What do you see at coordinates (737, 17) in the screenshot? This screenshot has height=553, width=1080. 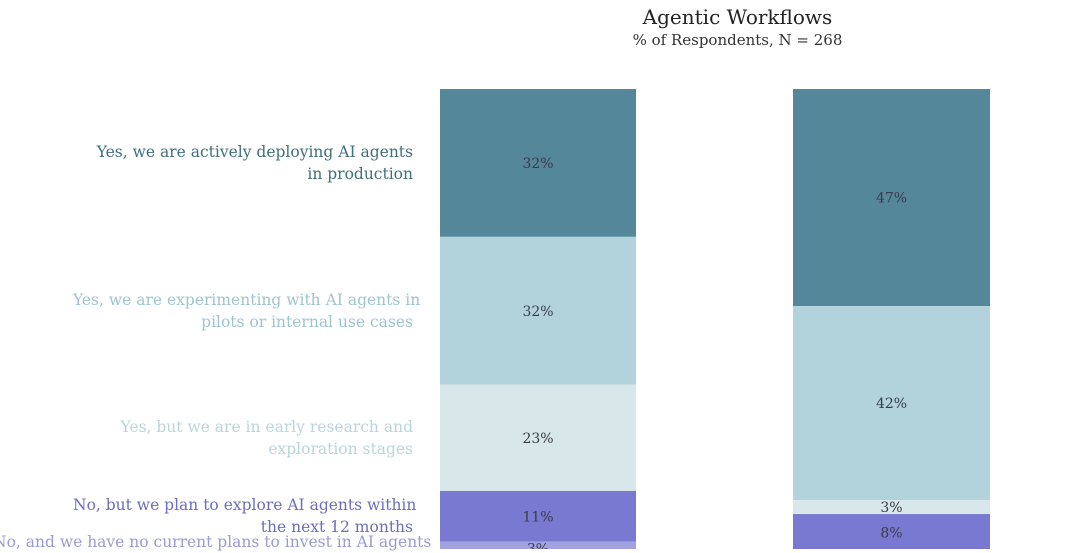 I see `chart-title: Agentic Workflows` at bounding box center [737, 17].